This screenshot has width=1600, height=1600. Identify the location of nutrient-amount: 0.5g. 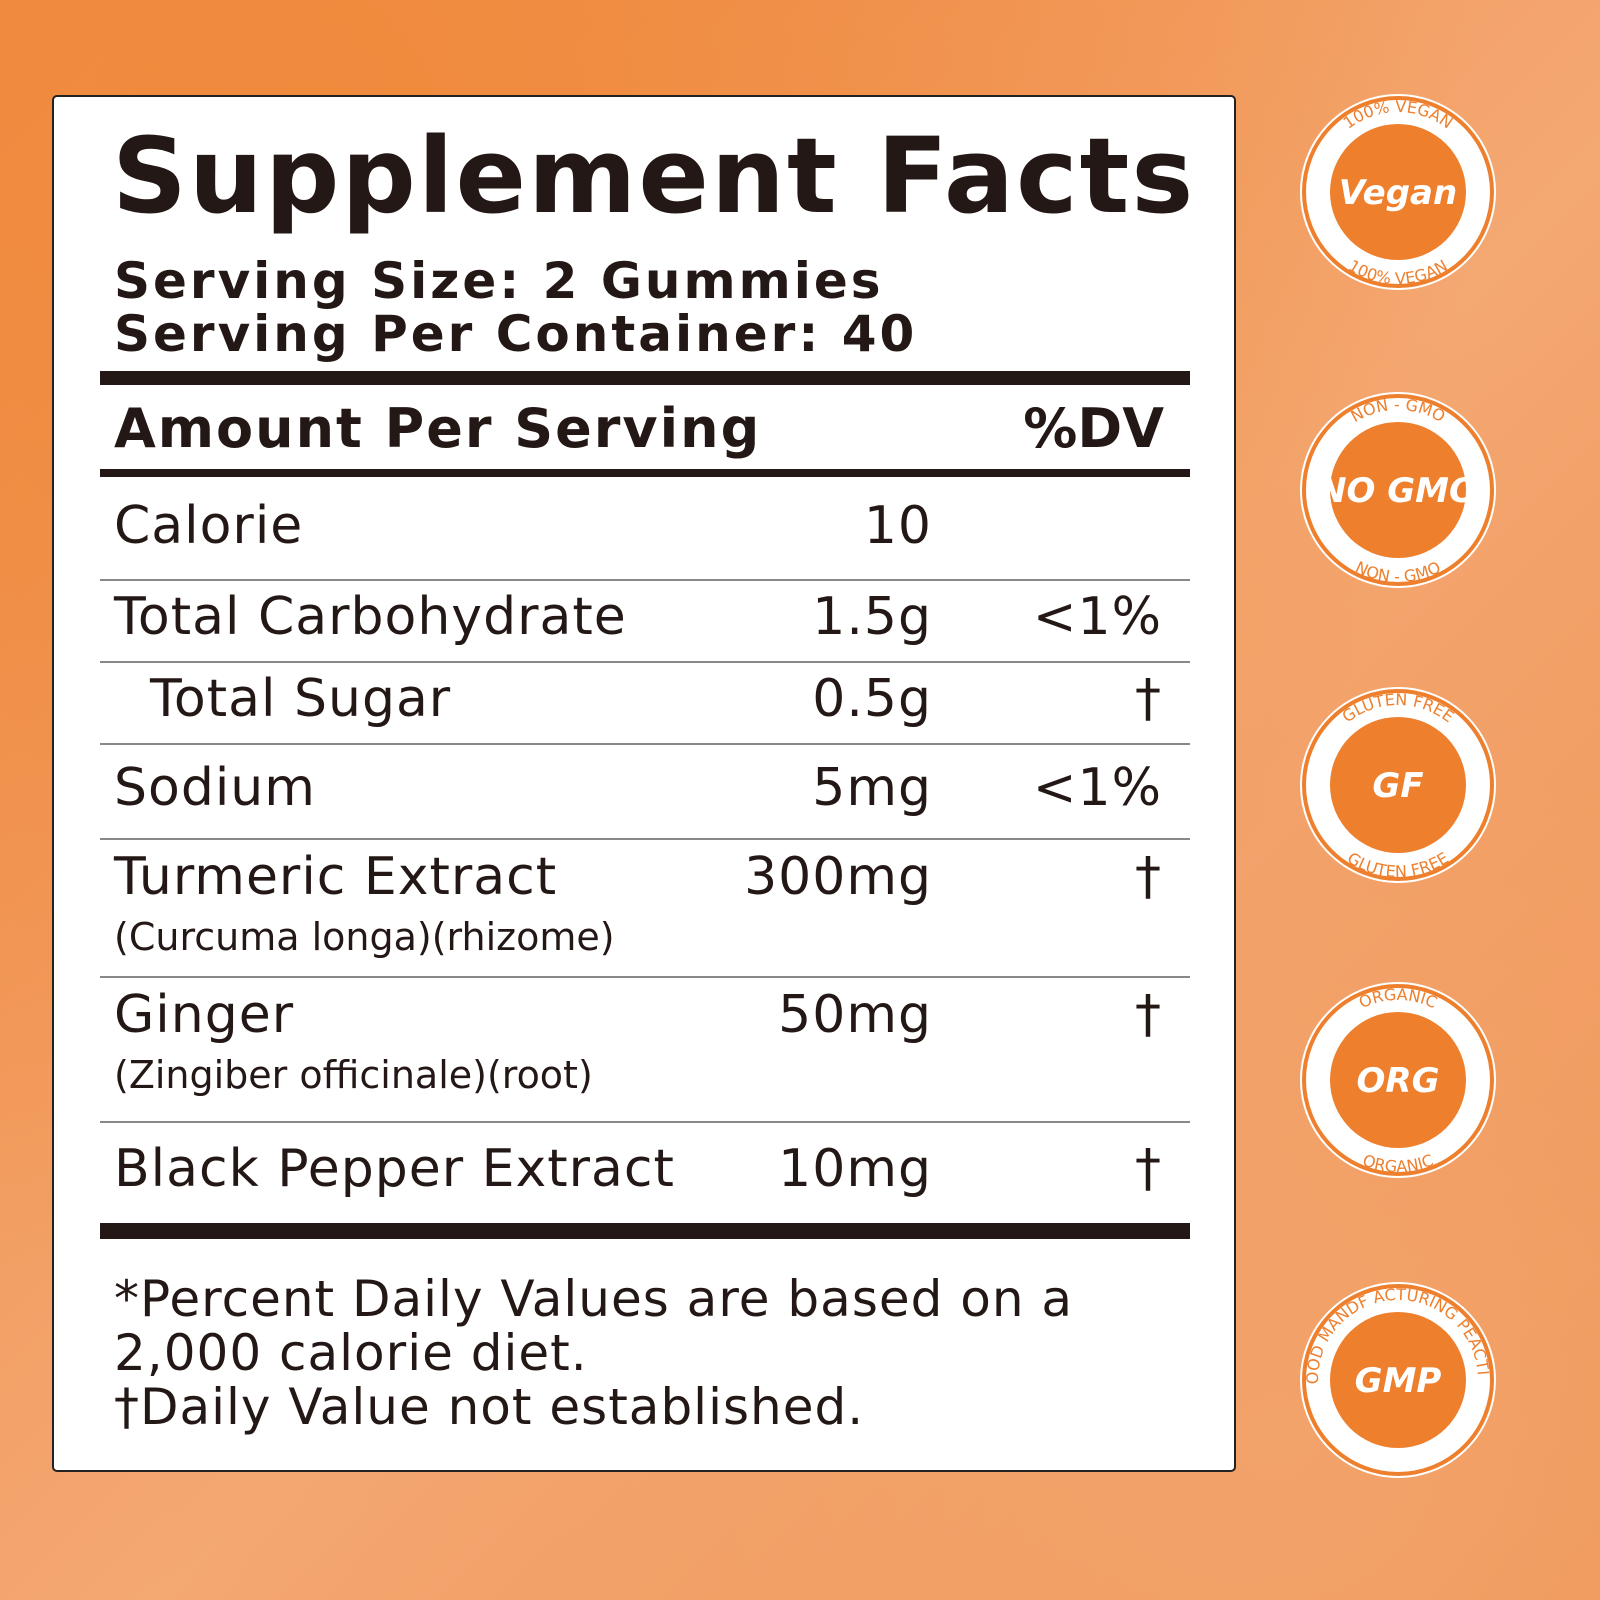
(872, 699).